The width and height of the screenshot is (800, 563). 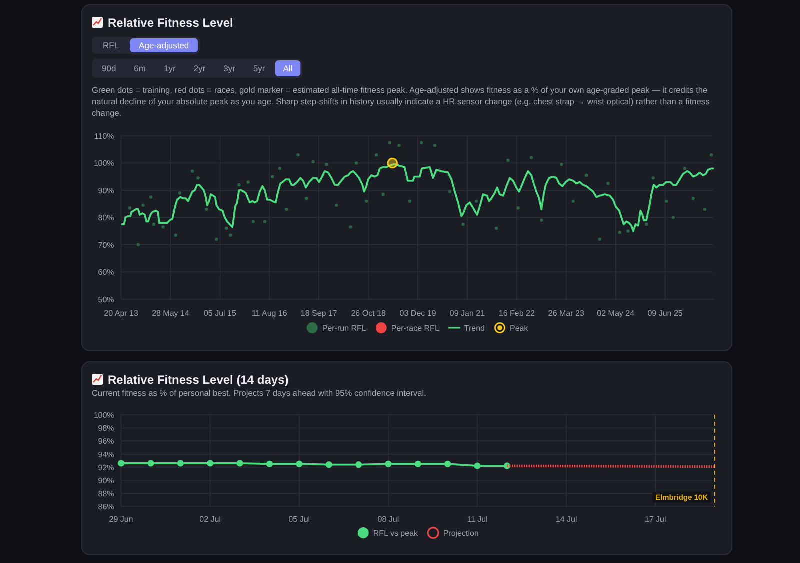 What do you see at coordinates (106, 273) in the screenshot?
I see `y-tick-label: 60%` at bounding box center [106, 273].